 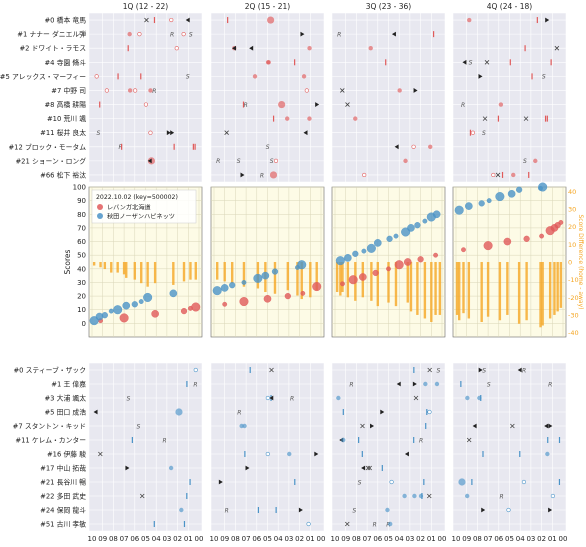 I want to click on quarter-title: 4Q (24 - 18), so click(x=510, y=6).